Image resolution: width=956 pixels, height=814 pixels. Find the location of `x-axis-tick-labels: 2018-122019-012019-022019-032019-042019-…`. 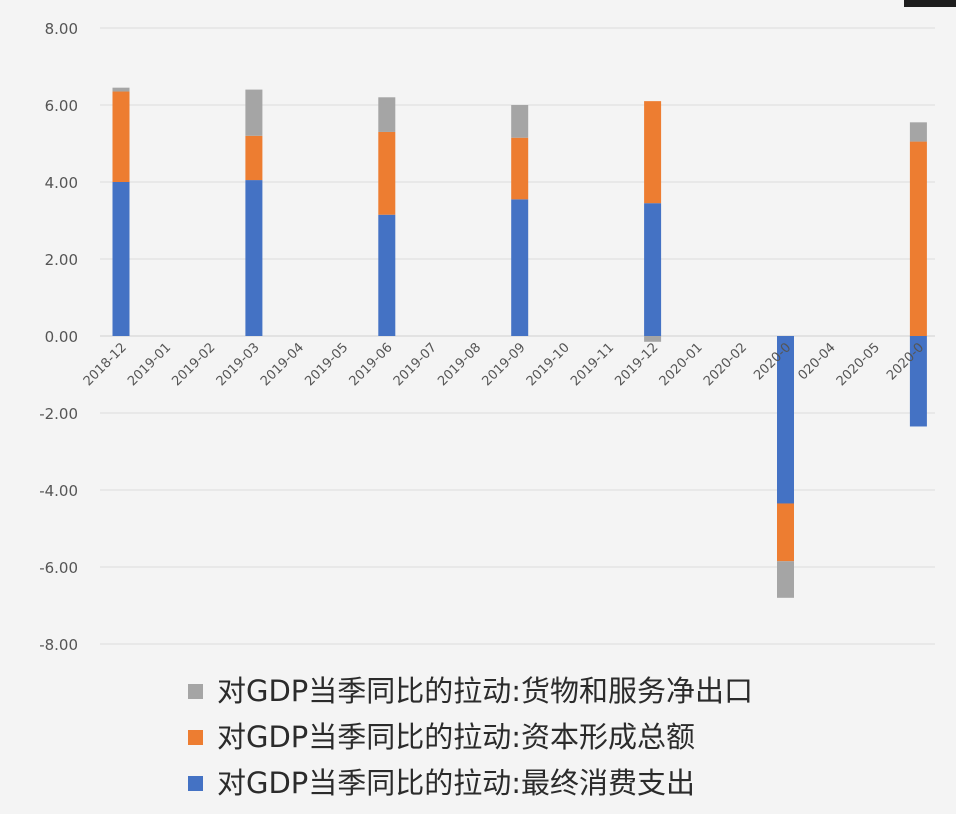

x-axis-tick-labels: 2018-122019-012019-022019-032019-042019-… is located at coordinates (504, 364).